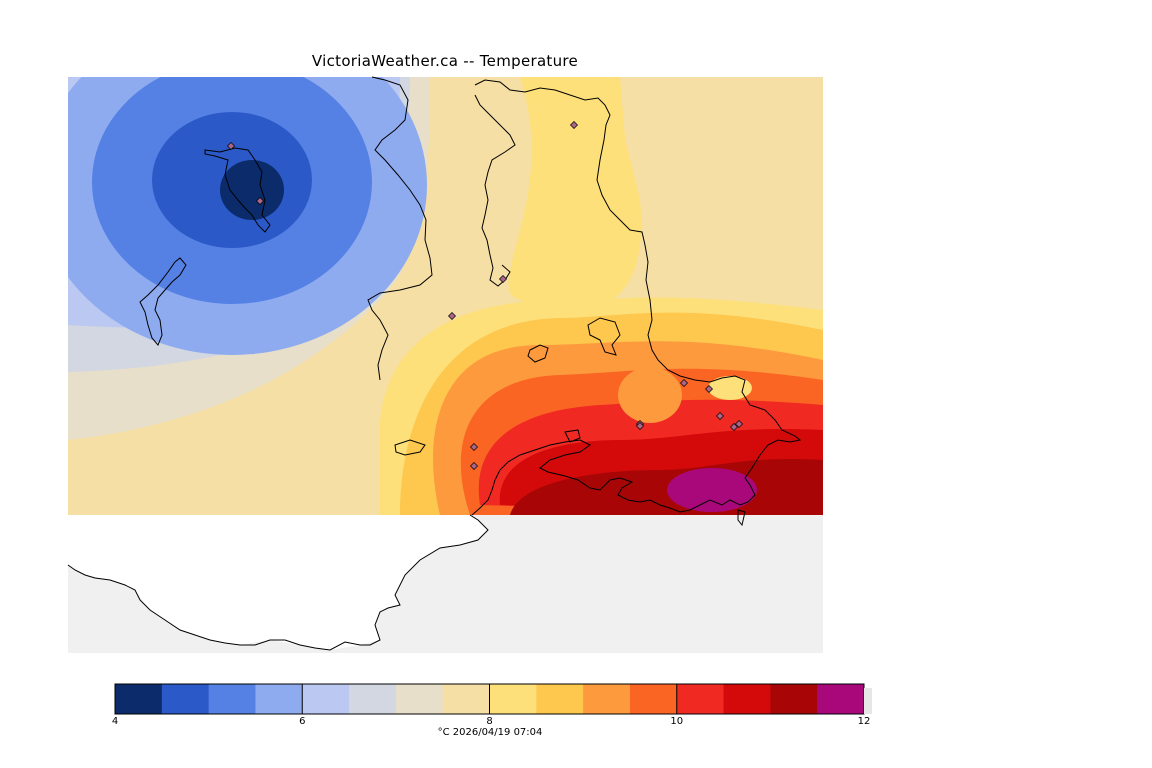 Image resolution: width=1152 pixels, height=768 pixels. I want to click on coast-olympic, so click(278, 582).